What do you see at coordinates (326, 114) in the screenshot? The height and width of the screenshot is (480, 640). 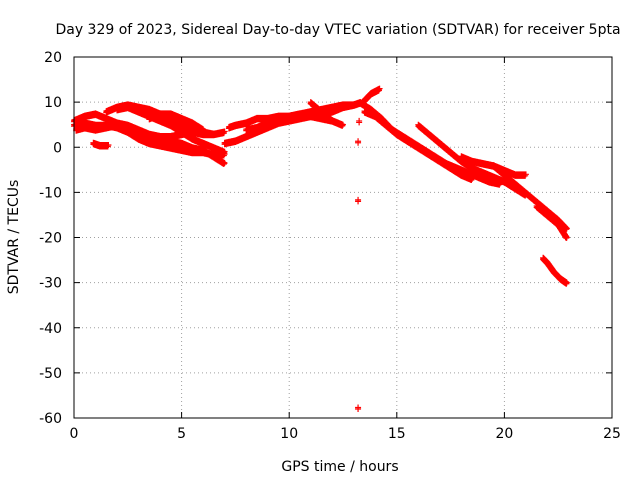 I see `series-arc-k` at bounding box center [326, 114].